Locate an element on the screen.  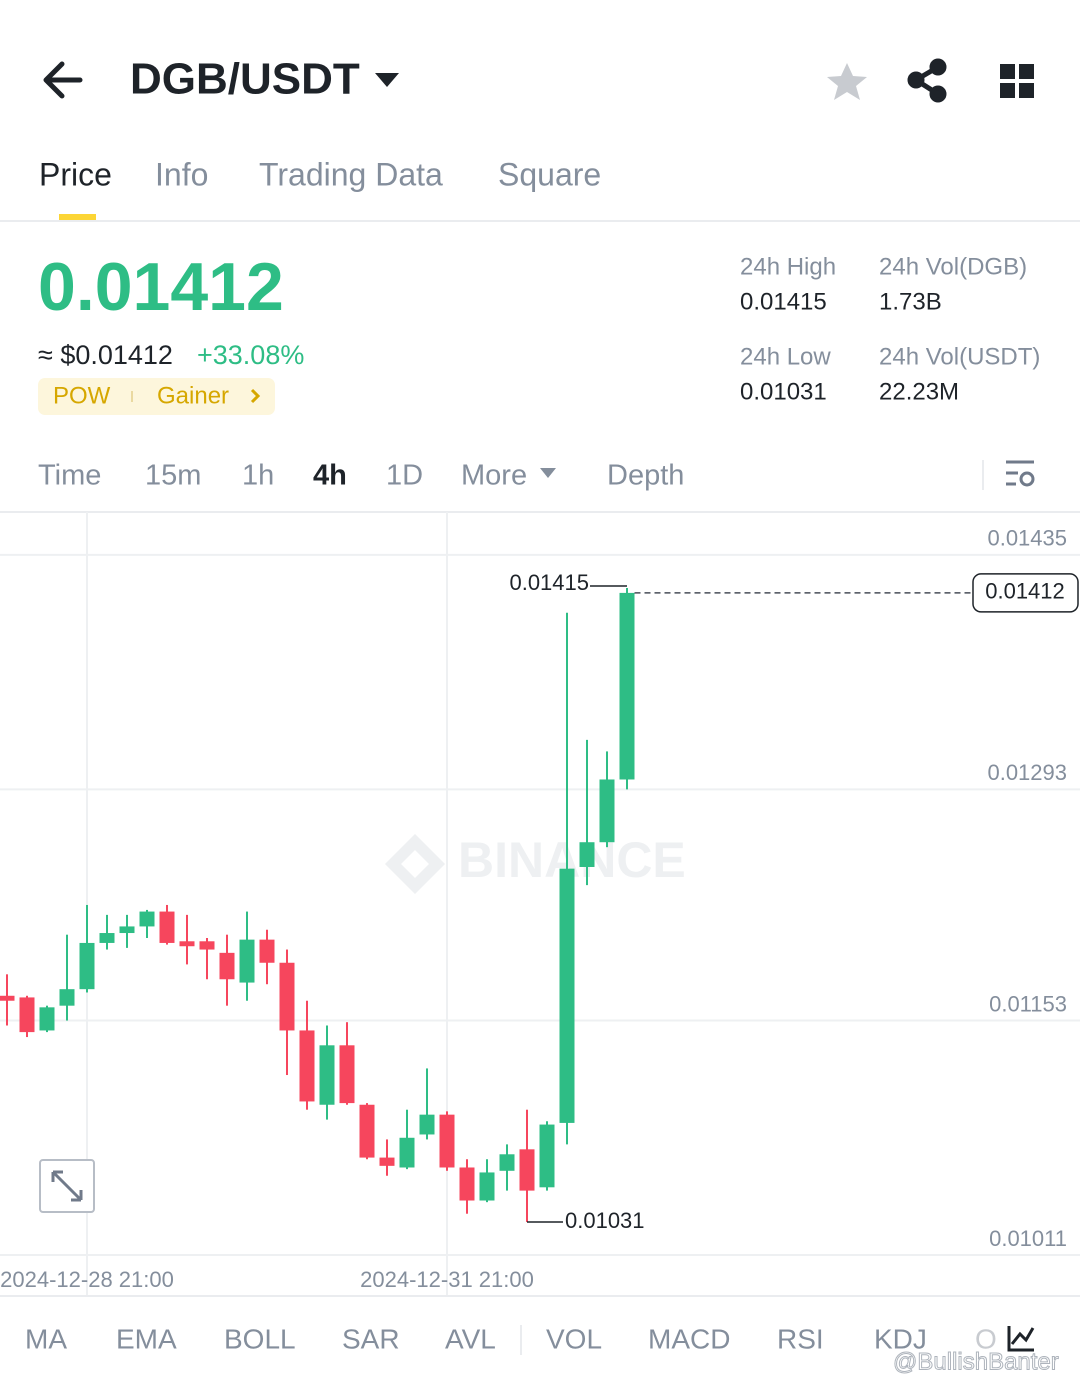
icon-gear is located at coordinates (1027, 479).